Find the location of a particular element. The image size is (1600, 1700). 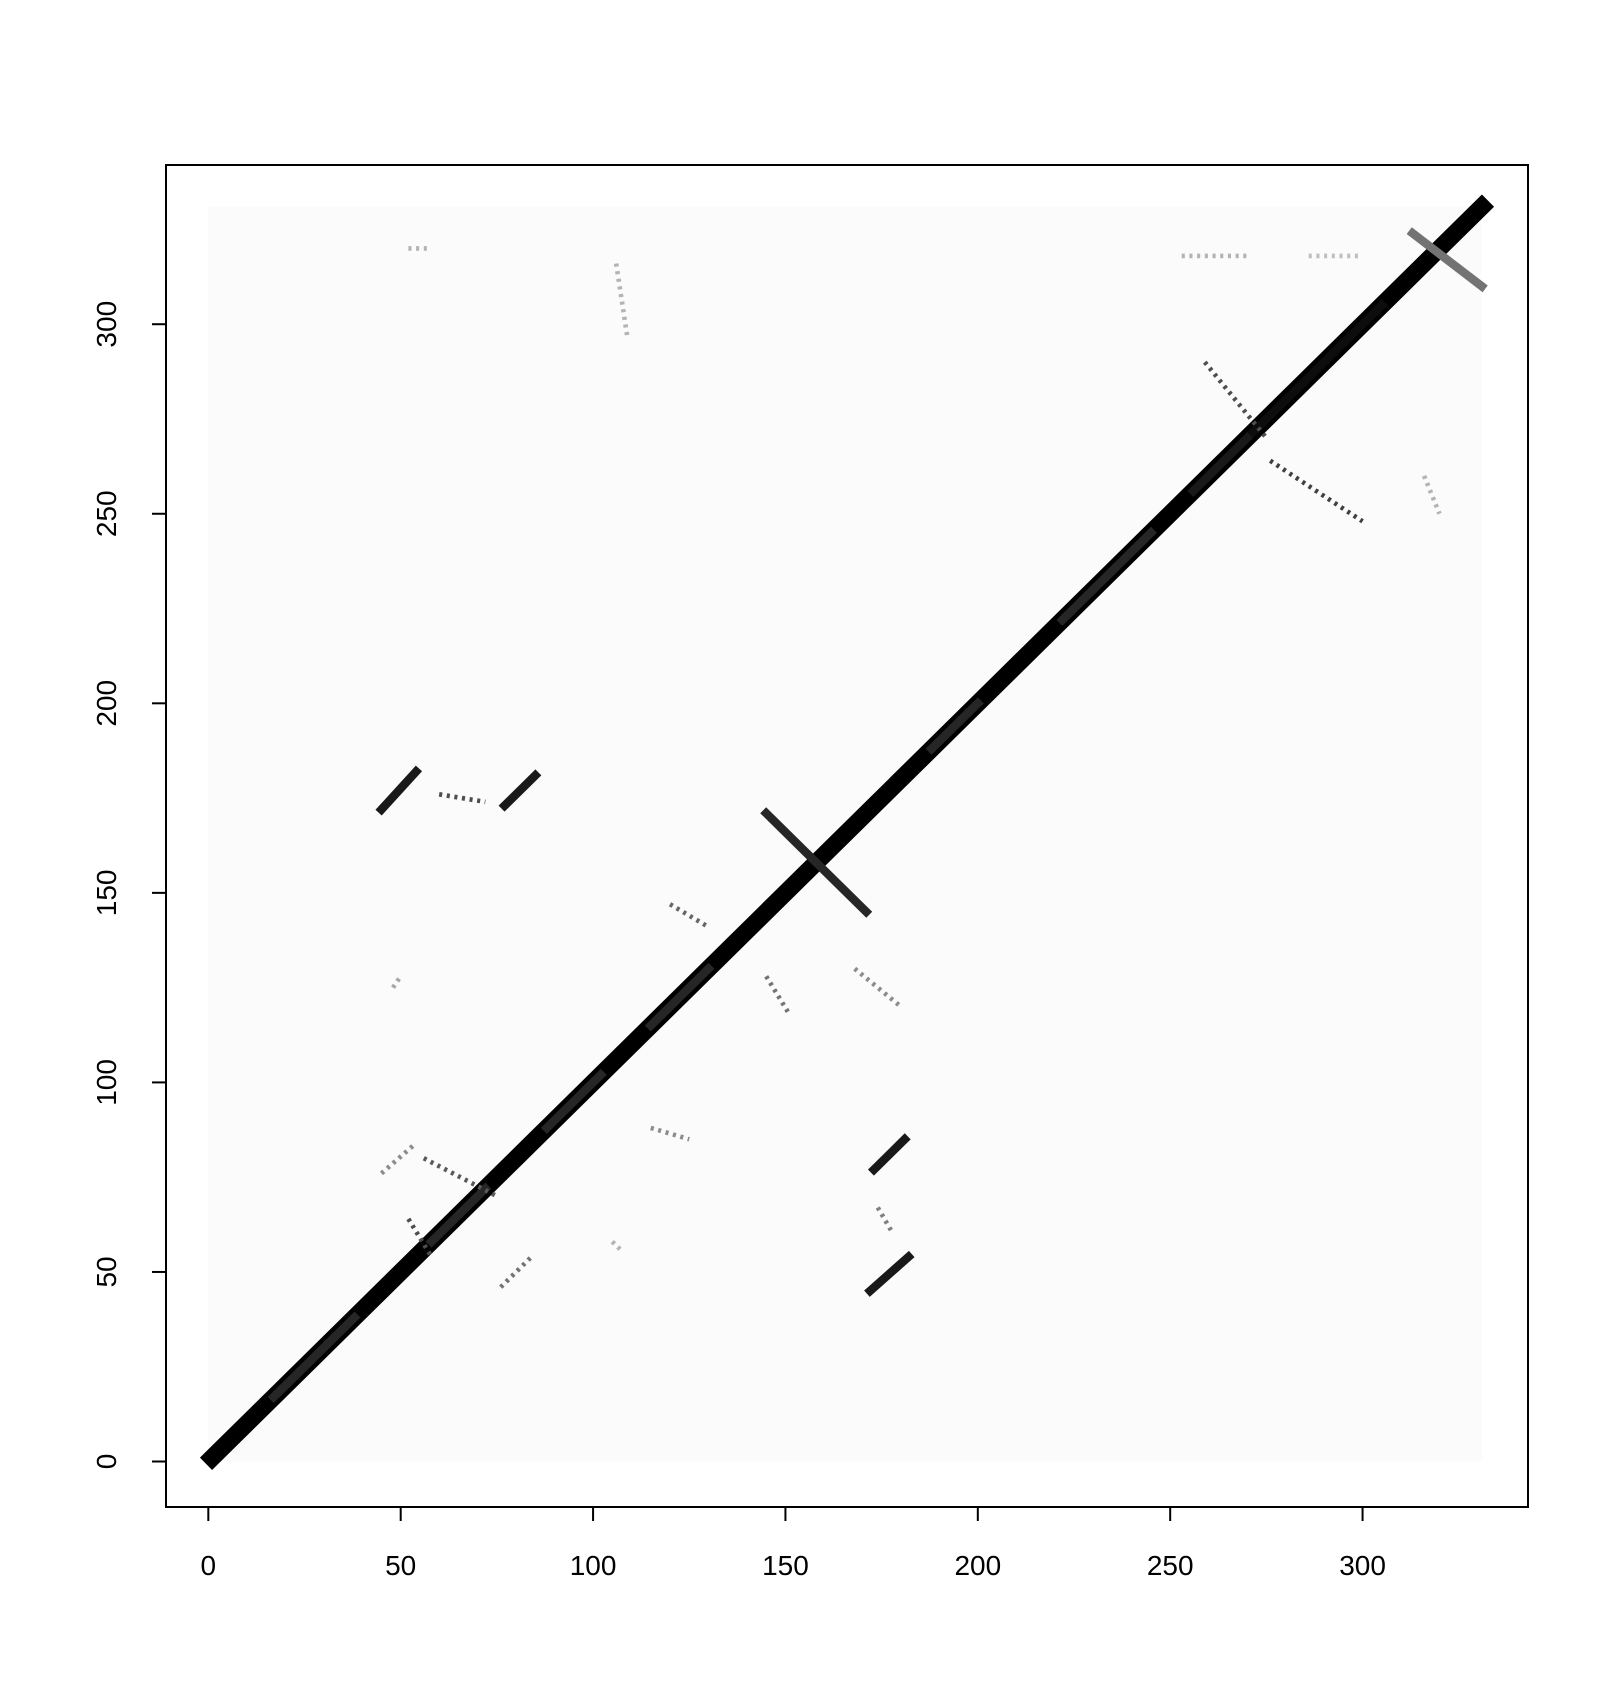

x-axis: 0 50 100 150 200 250 300 is located at coordinates (793, 1543).